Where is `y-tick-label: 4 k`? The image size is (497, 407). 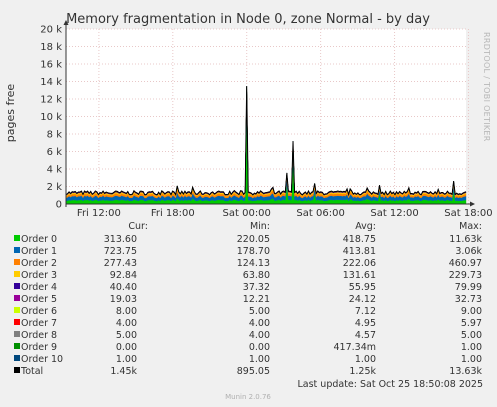
y-tick-label: 4 k is located at coordinates (55, 170).